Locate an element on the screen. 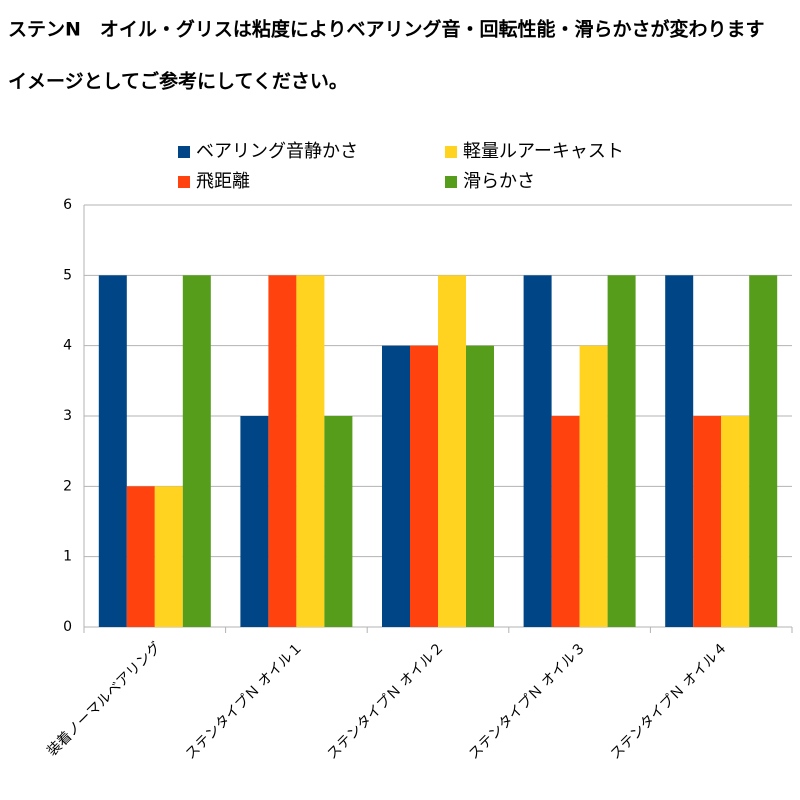  legend-label: 滑らかさ is located at coordinates (499, 181).